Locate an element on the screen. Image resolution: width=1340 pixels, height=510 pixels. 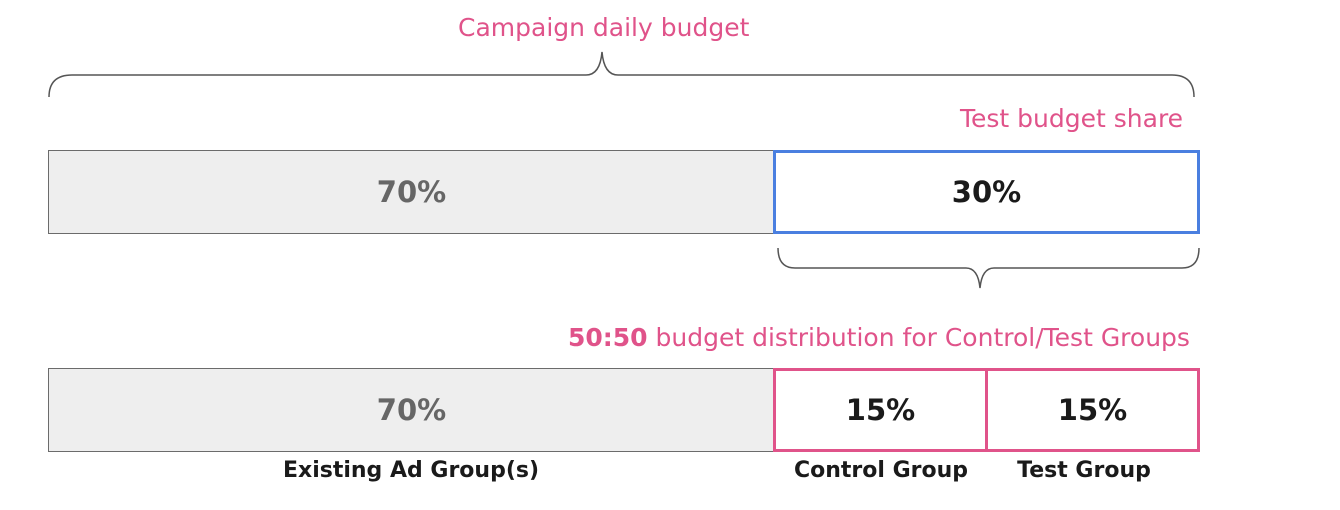
test-group-segment: 15% is located at coordinates (1092, 410).